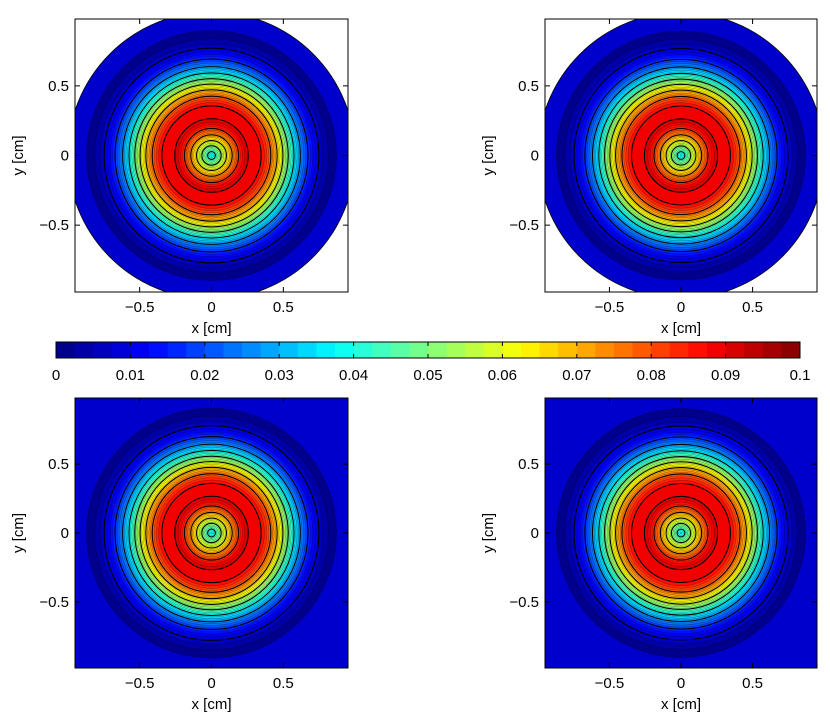 The height and width of the screenshot is (723, 830). Describe the element at coordinates (431, 362) in the screenshot. I see `colorbar: 0 0.01 0.02 0.03 0.04 0.05 0.06 0.07 0.08 0.09 0.1` at that location.